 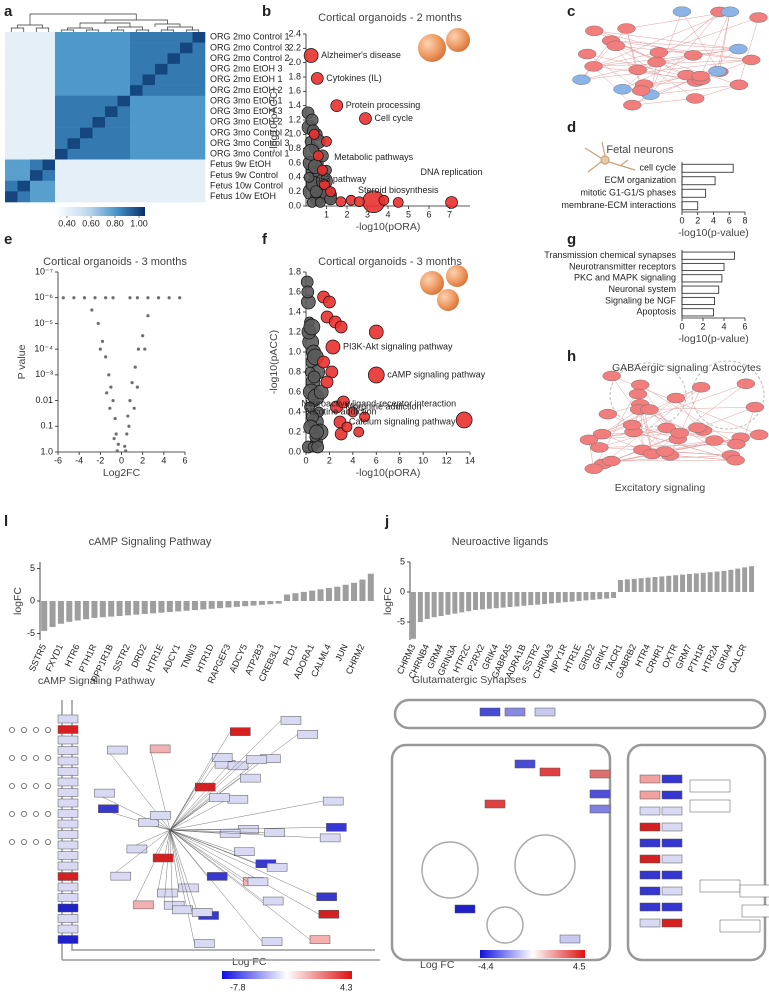 What do you see at coordinates (469, 680) in the screenshot?
I see `pathway-title: Glutamatergic Synapses` at bounding box center [469, 680].